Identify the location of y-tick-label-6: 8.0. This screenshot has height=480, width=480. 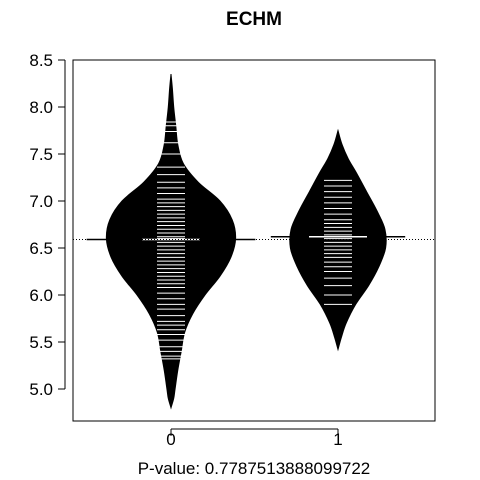
(41, 107).